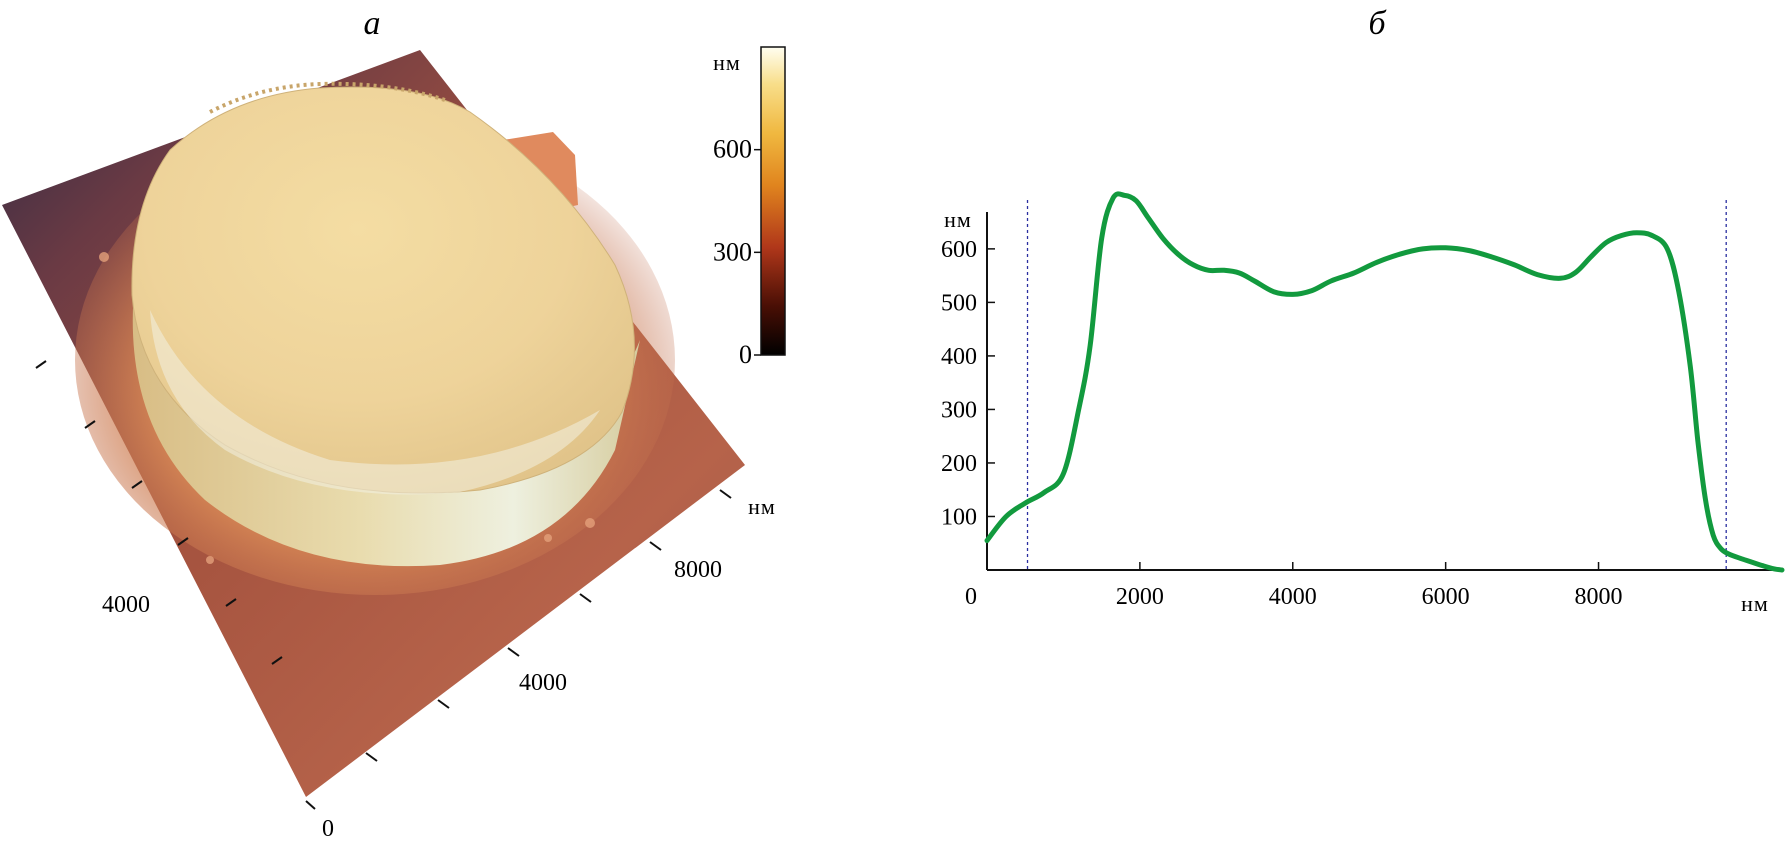 This screenshot has width=1790, height=849. What do you see at coordinates (126, 605) in the screenshot?
I see `afm-y-tick-label: 4000` at bounding box center [126, 605].